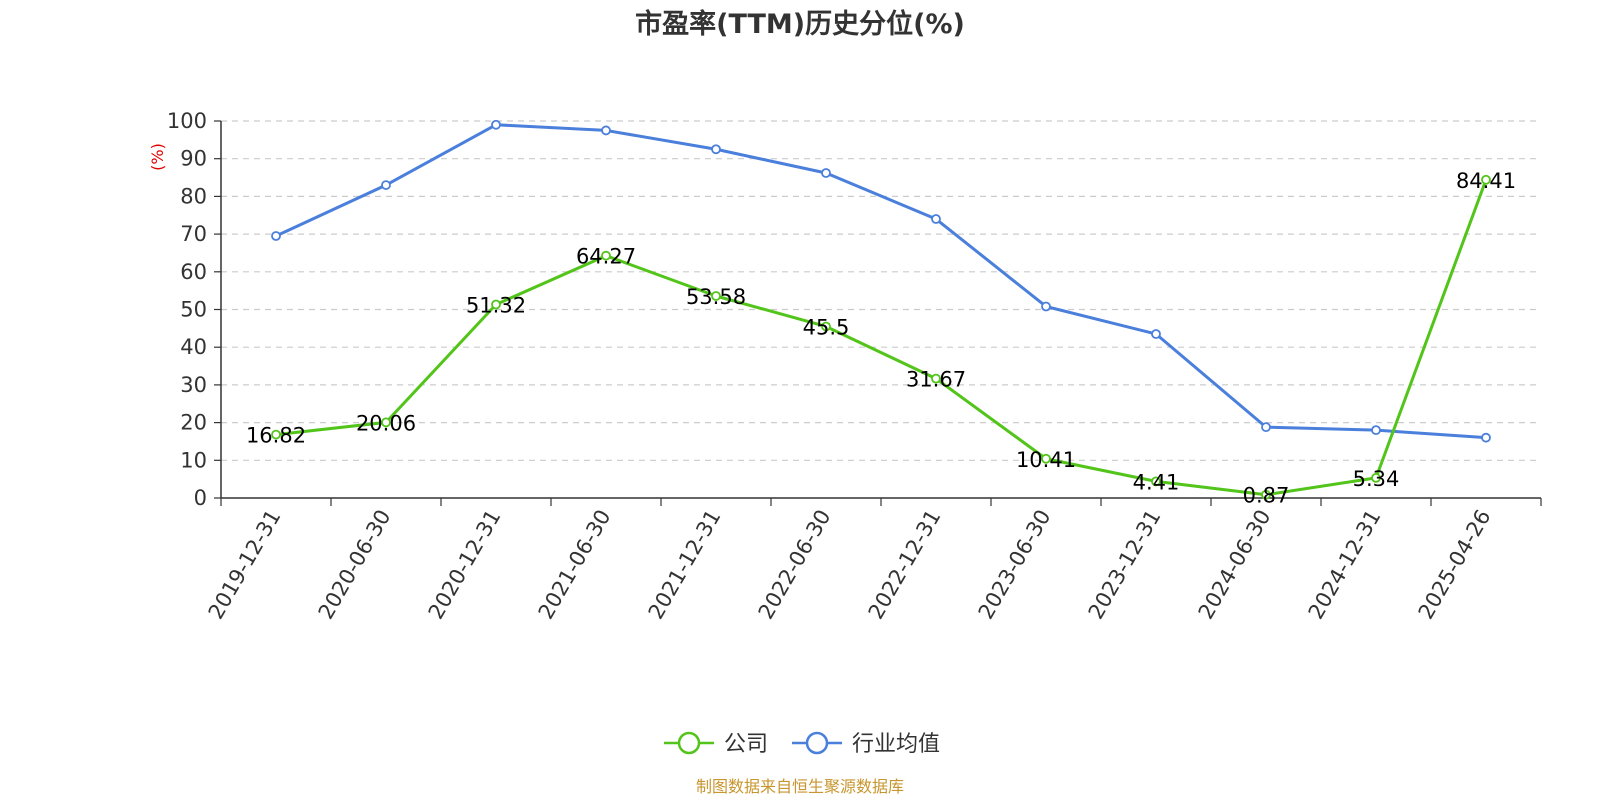 This screenshot has height=800, width=1600. Describe the element at coordinates (245, 565) in the screenshot. I see `x-tick-label: 2019-12-31` at that location.